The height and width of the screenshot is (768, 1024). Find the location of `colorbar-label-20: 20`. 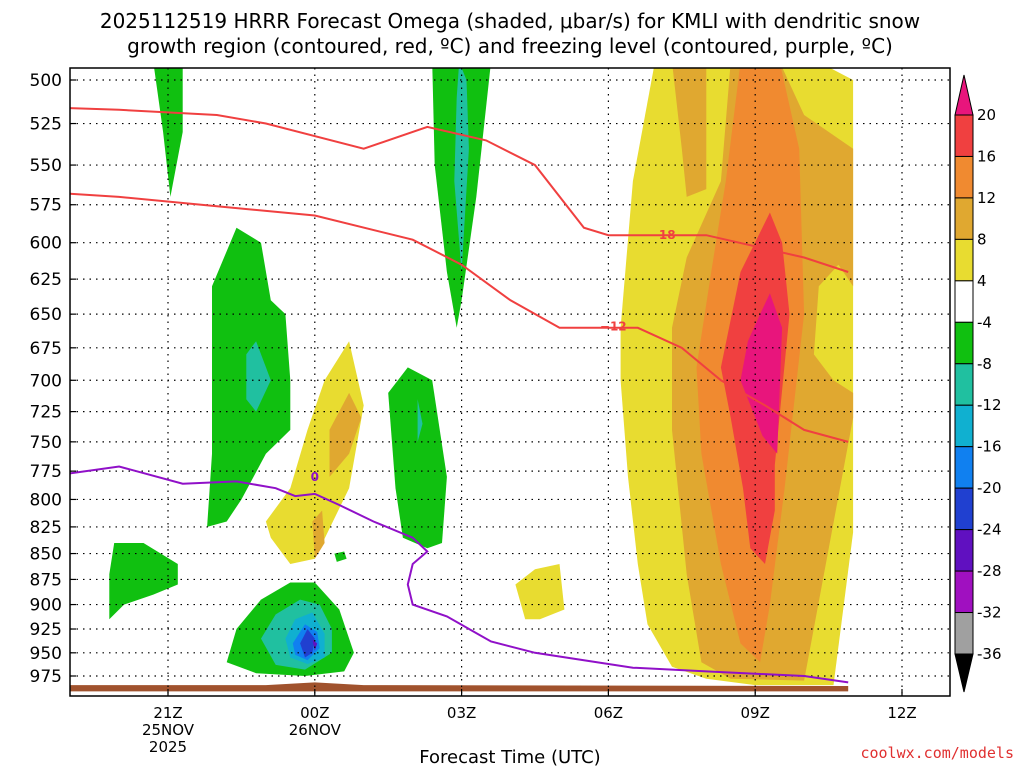

colorbar-label-20: 20 is located at coordinates (986, 115).